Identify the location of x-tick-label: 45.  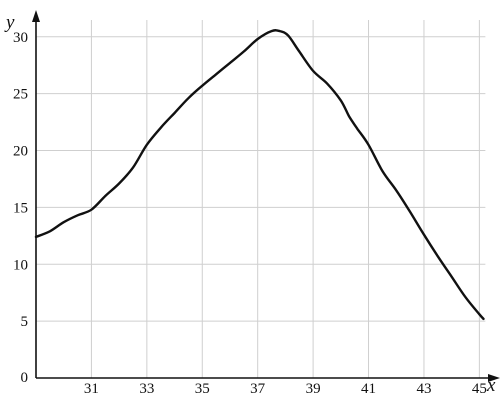
(479, 387).